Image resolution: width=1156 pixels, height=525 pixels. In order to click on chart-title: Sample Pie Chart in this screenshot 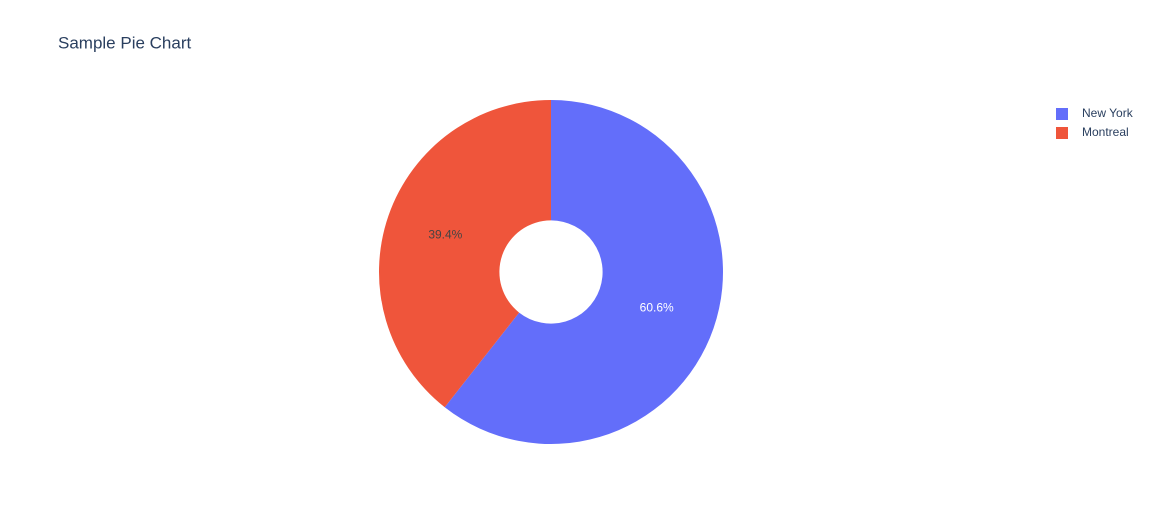, I will do `click(125, 42)`.